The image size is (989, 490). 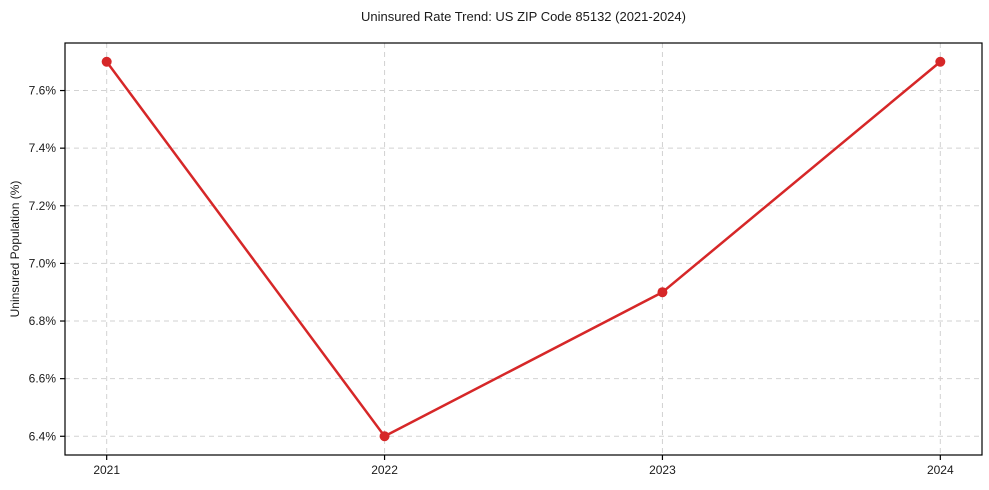 I want to click on y-tick-label: 7.2%, so click(x=43, y=206).